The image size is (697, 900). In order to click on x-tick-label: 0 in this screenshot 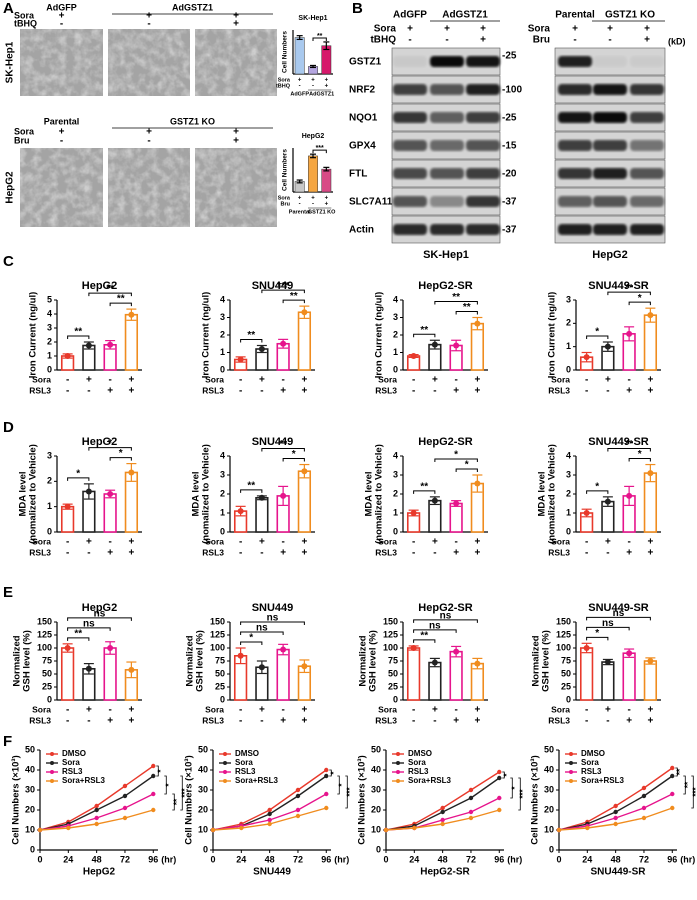, I will do `click(385, 859)`.